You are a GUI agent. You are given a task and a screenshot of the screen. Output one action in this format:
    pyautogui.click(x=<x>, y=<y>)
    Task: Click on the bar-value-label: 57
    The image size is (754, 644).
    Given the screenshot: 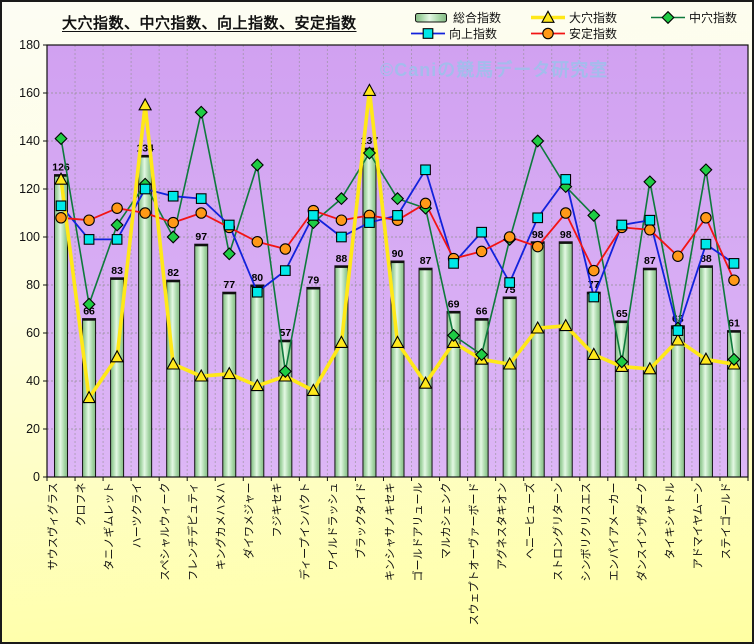 What is the action you would take?
    pyautogui.click(x=285, y=333)
    